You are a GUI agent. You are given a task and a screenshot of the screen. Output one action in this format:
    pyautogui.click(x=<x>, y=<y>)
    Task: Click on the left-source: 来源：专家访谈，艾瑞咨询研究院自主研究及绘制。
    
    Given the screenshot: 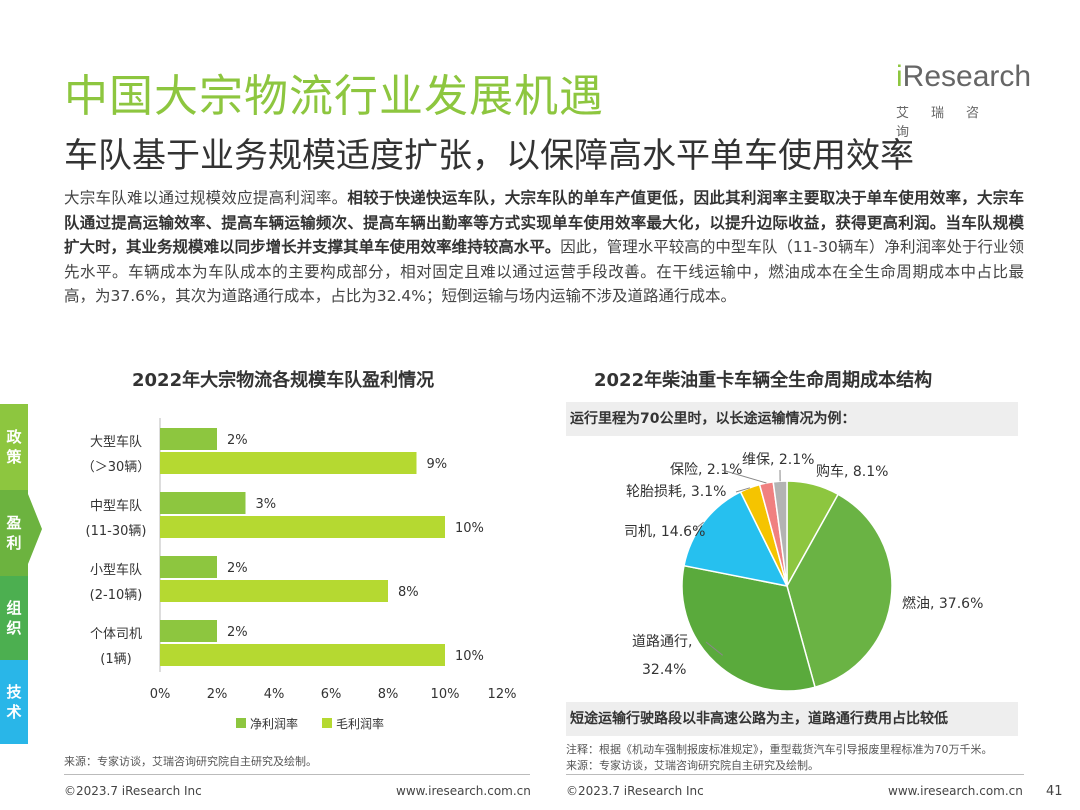 What is the action you would take?
    pyautogui.click(x=190, y=761)
    